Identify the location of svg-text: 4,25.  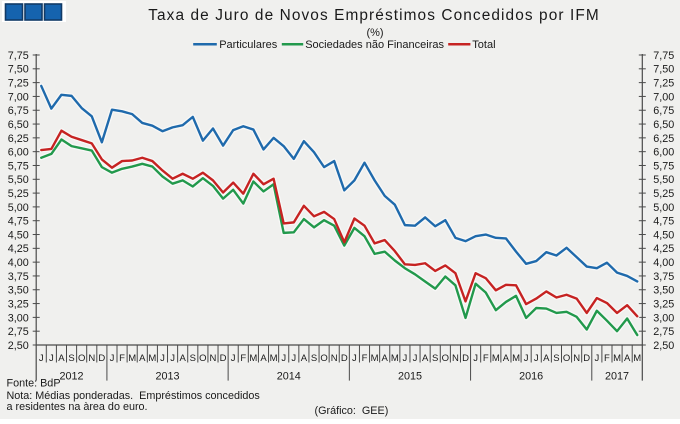
(18, 249).